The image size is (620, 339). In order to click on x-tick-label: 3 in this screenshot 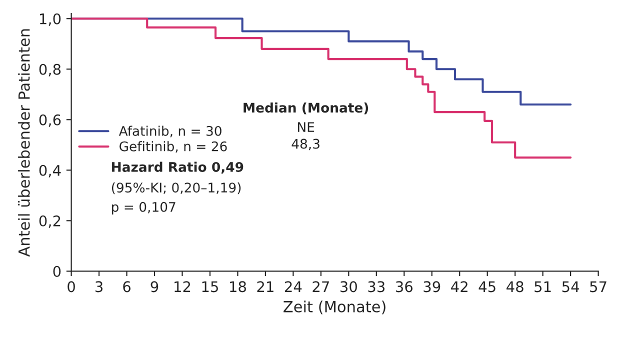, I will do `click(99, 286)`.